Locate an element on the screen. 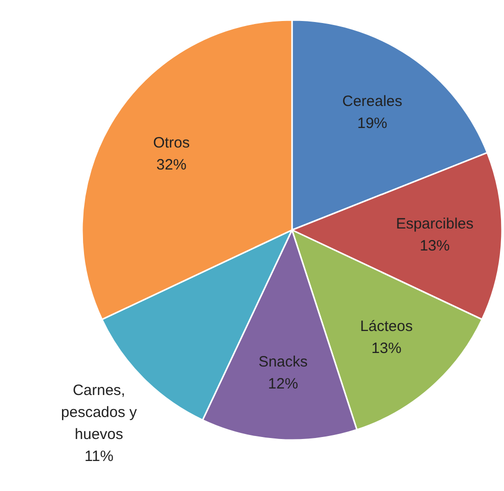 The width and height of the screenshot is (504, 491). data-label: 12% is located at coordinates (283, 384).